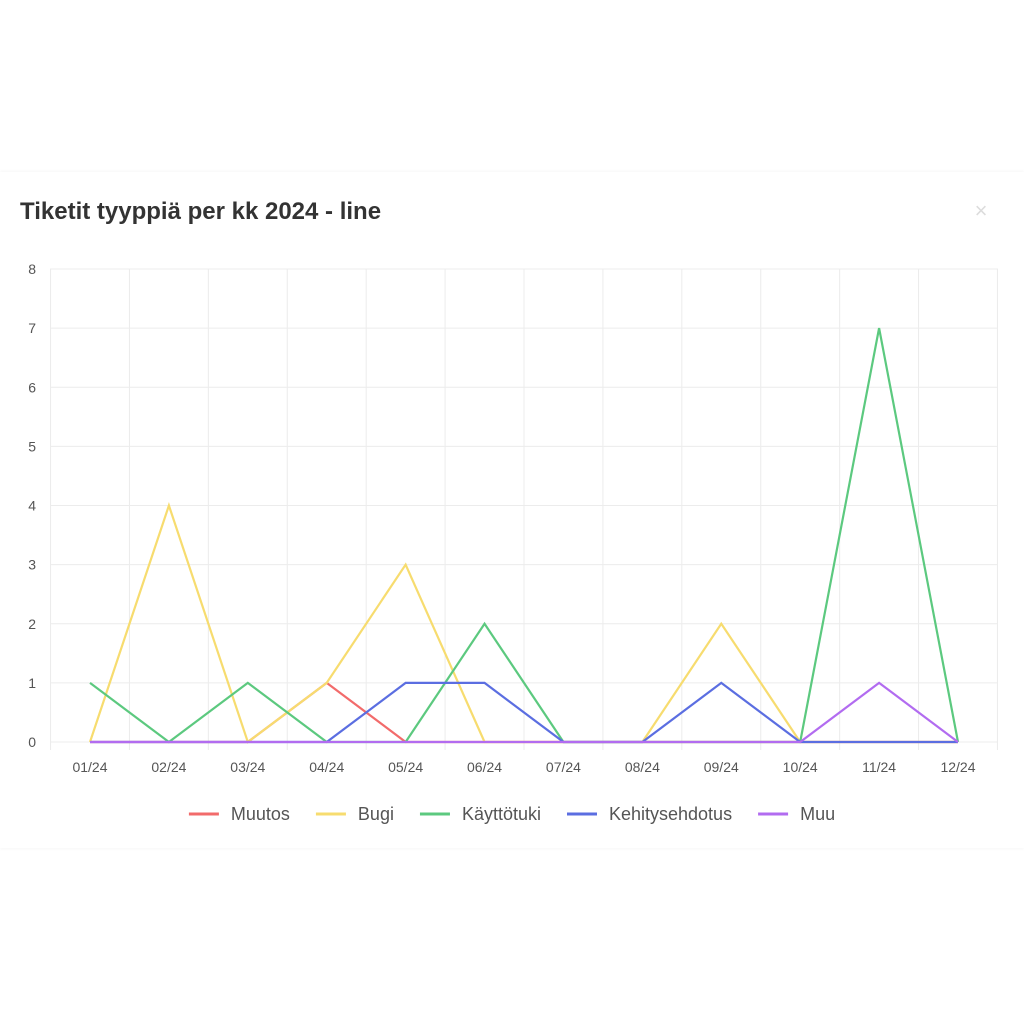 The height and width of the screenshot is (1024, 1024). What do you see at coordinates (32, 506) in the screenshot?
I see `y-tick-label: 4` at bounding box center [32, 506].